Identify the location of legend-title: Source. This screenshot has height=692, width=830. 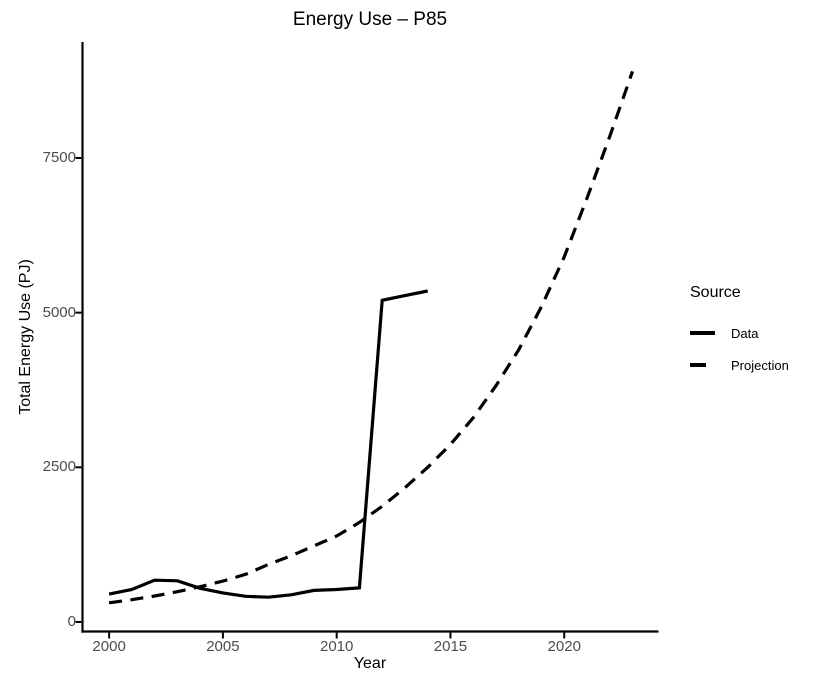
(715, 292).